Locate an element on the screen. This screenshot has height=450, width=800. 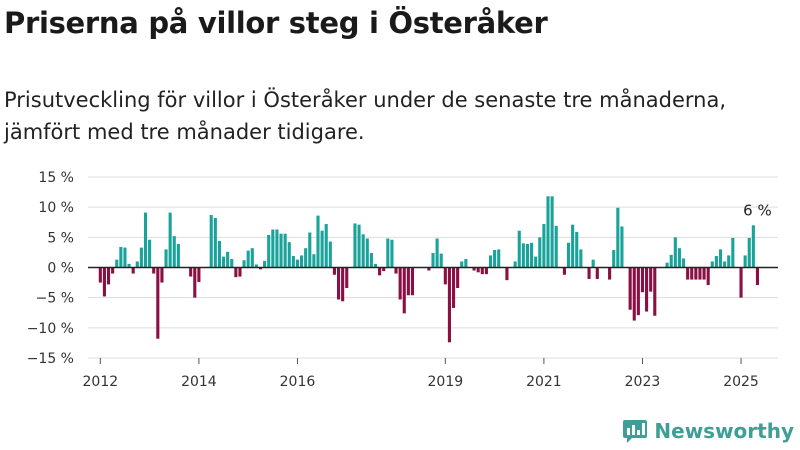
y-tick-label: 0 % is located at coordinates (60, 269).